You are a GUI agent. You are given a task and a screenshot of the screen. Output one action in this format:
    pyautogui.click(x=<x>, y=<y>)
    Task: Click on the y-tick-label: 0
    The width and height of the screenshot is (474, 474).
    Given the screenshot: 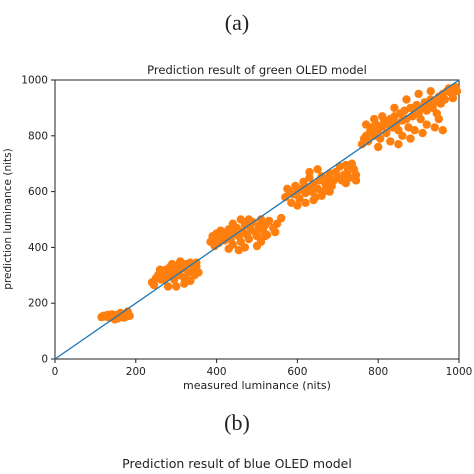 What is the action you would take?
    pyautogui.click(x=44, y=360)
    